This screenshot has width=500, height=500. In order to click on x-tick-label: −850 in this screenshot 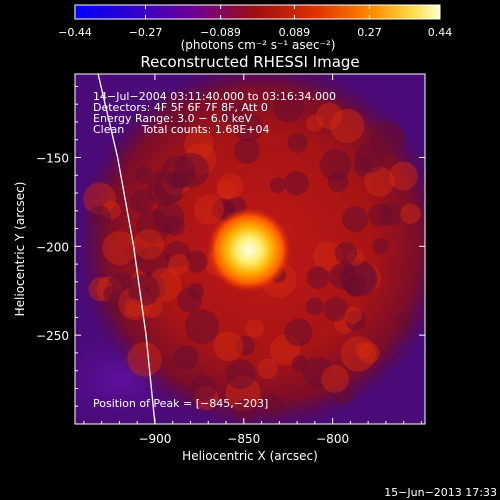, I will do `click(243, 439)`.